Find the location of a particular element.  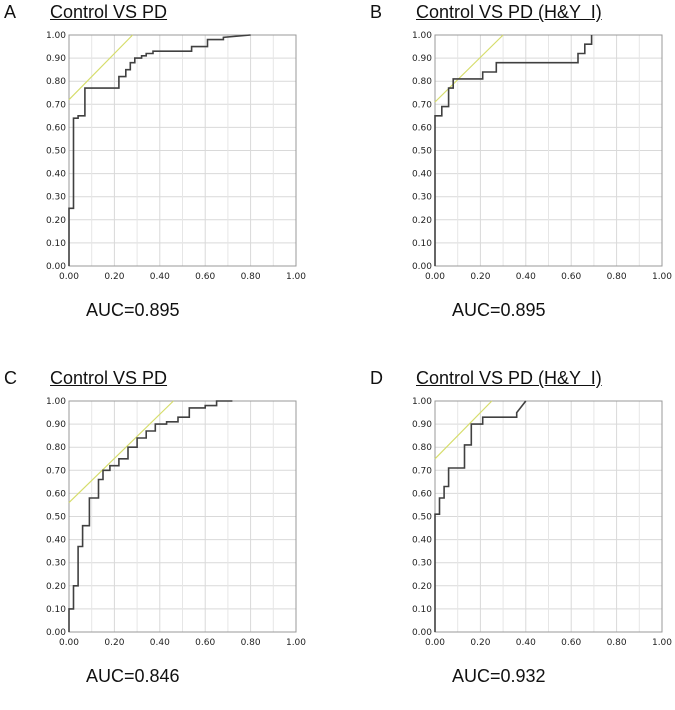

auc-label: AUC=0.932 is located at coordinates (499, 676).